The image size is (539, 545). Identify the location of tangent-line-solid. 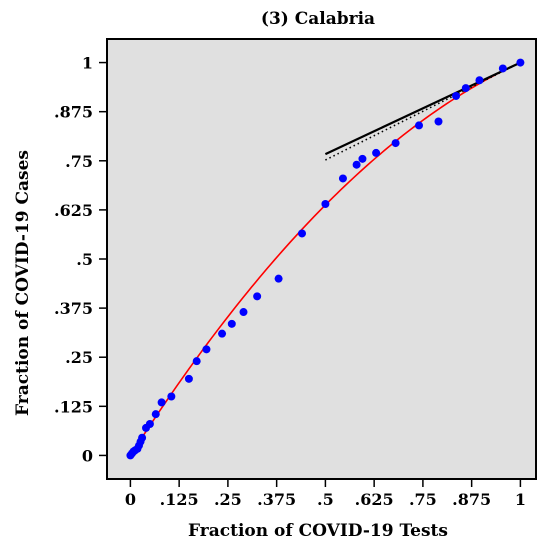
(422, 108).